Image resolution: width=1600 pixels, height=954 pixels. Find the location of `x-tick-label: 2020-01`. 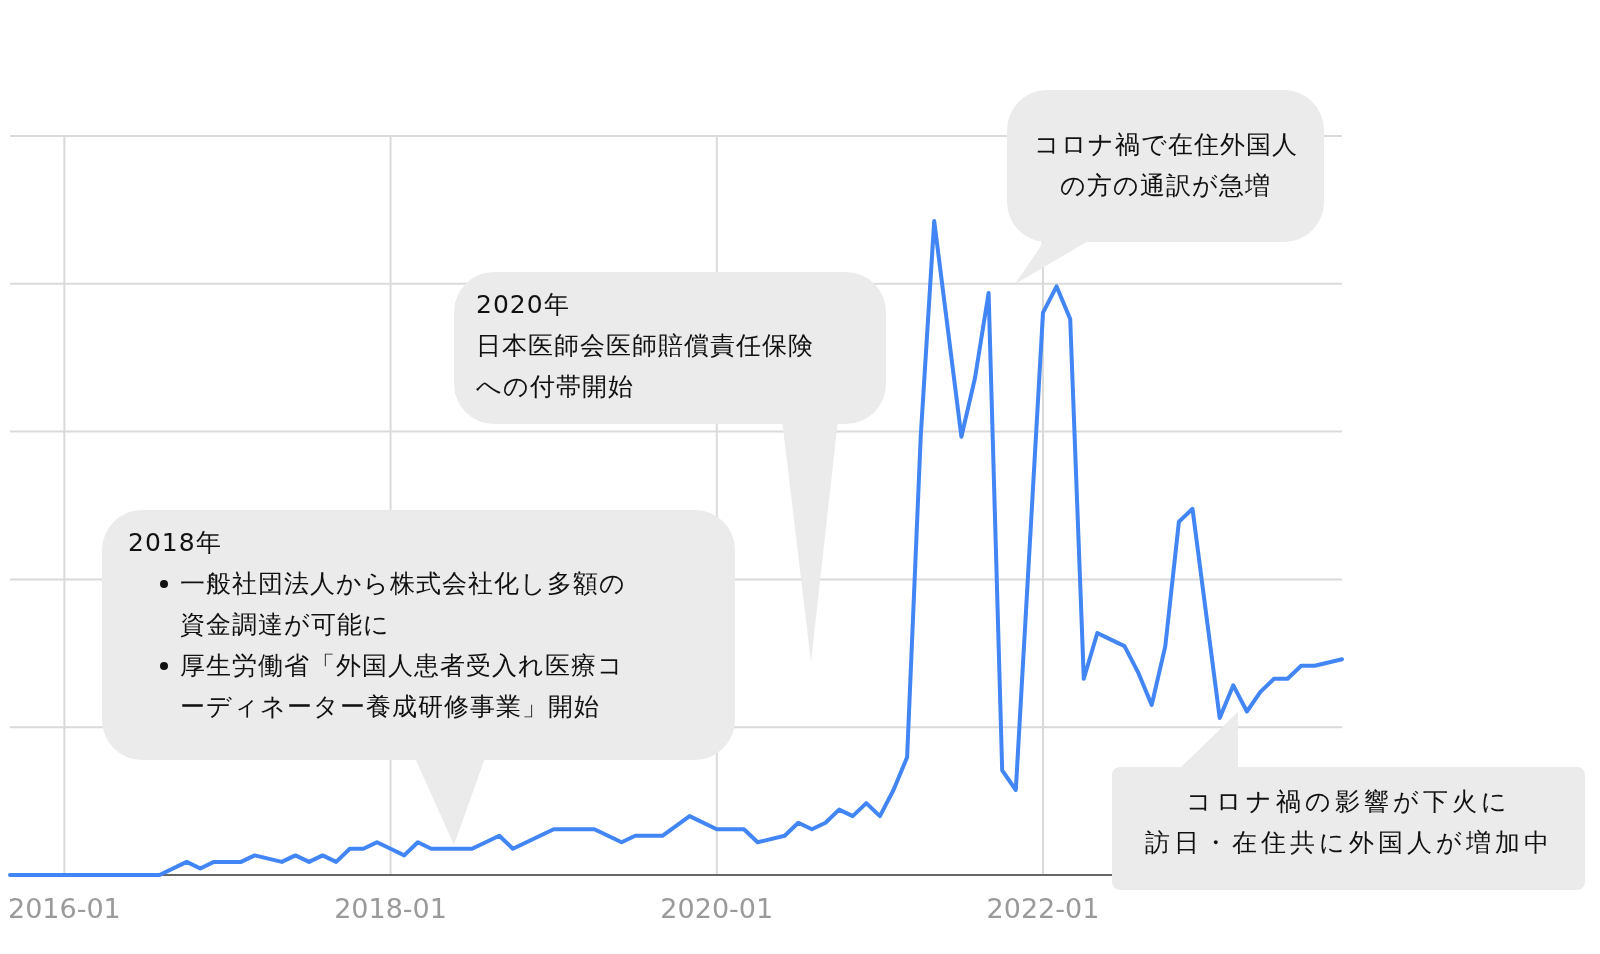

x-tick-label: 2020-01 is located at coordinates (717, 908).